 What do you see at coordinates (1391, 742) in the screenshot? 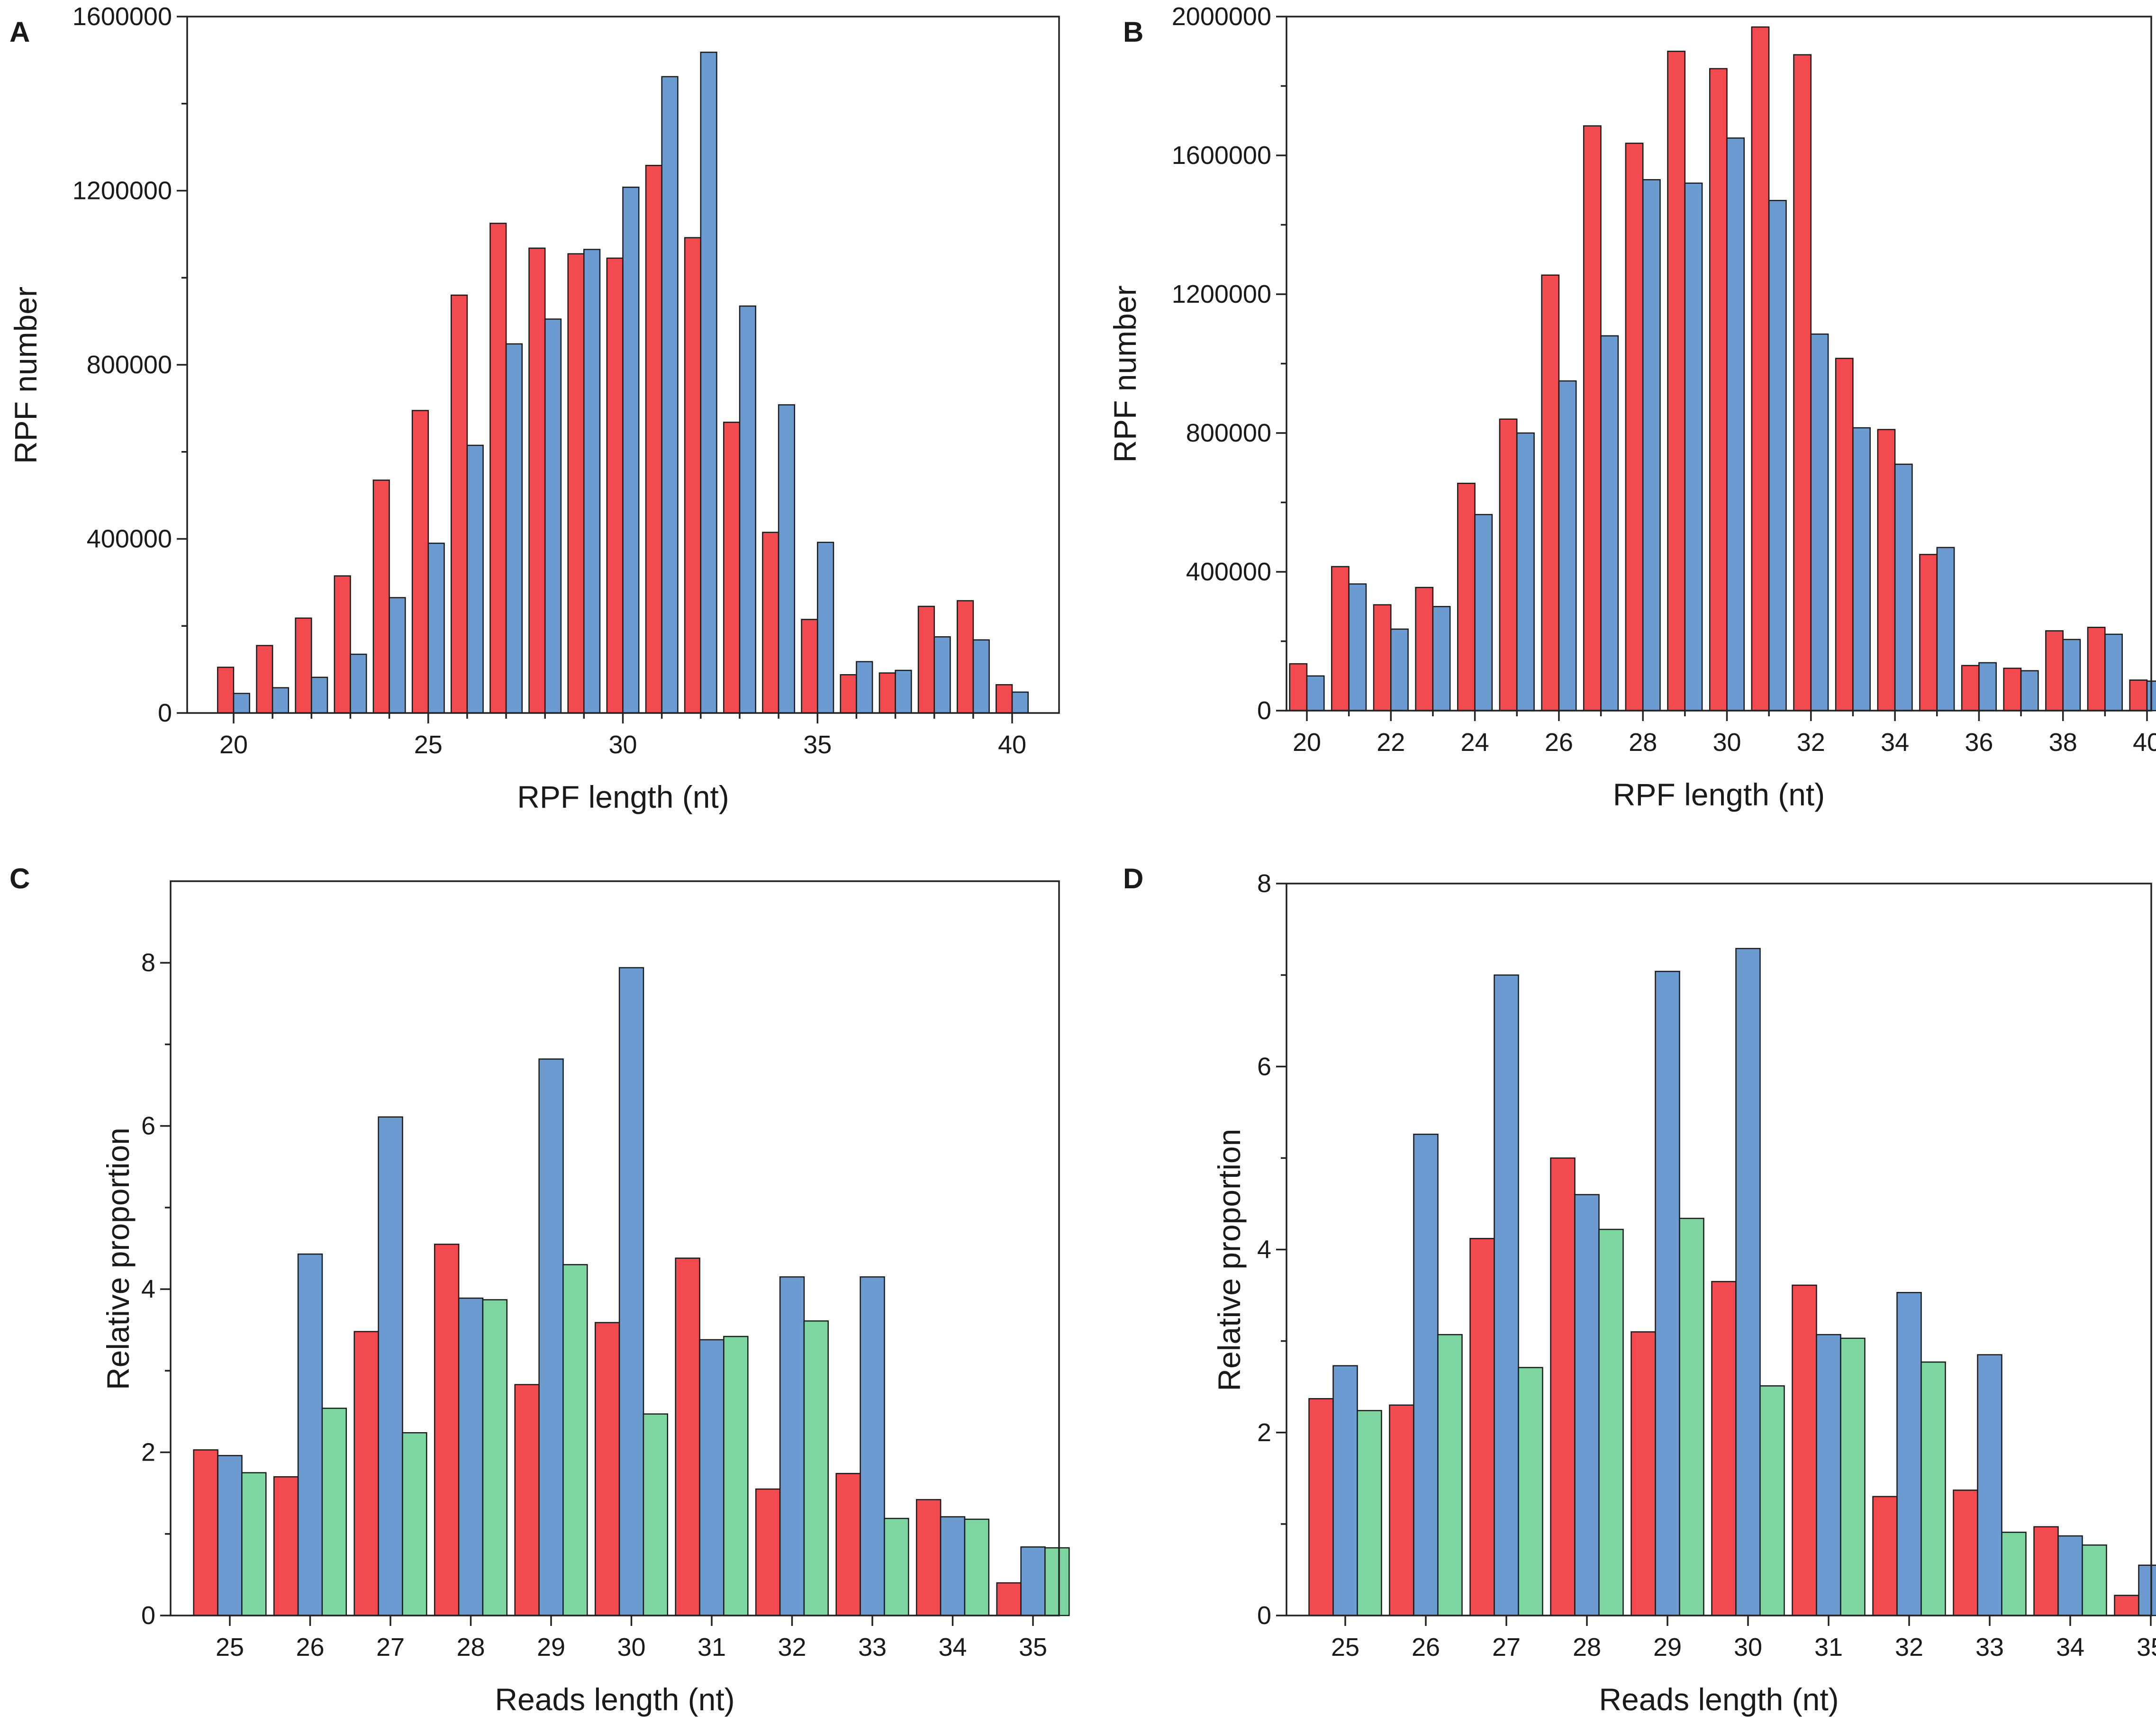
I see `x-tick-label: 22` at bounding box center [1391, 742].